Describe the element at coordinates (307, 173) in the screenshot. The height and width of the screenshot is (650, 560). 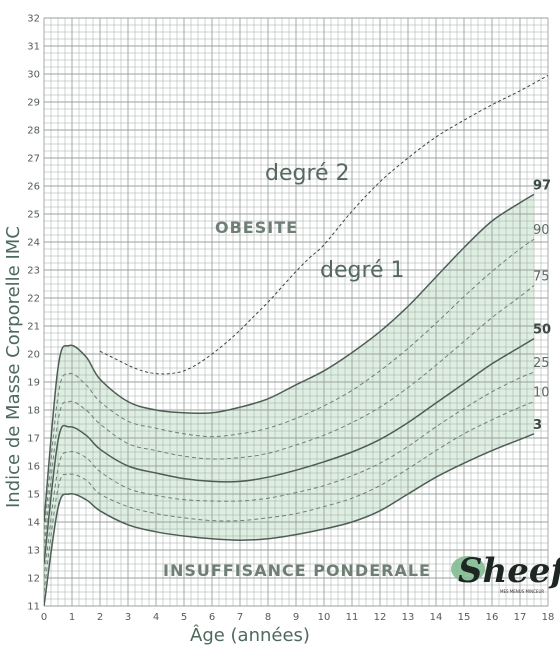
I see `annotation-obesity-2: degré 2` at that location.